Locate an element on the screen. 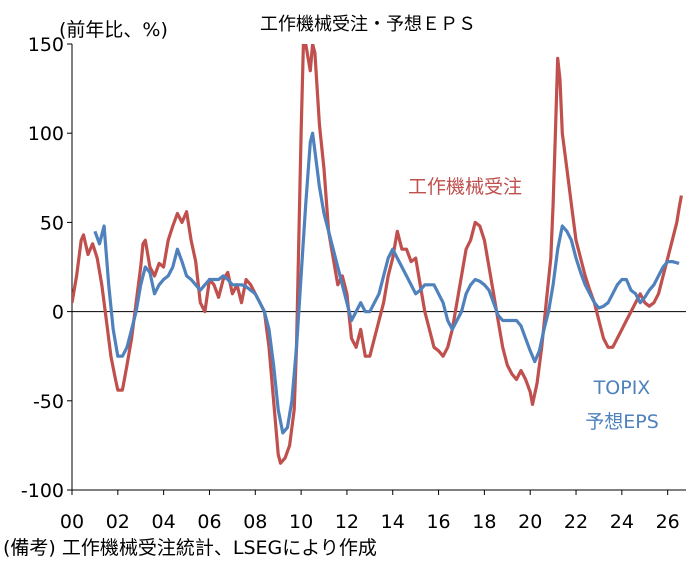 The height and width of the screenshot is (561, 690). x-tick-label: 12 is located at coordinates (347, 522).